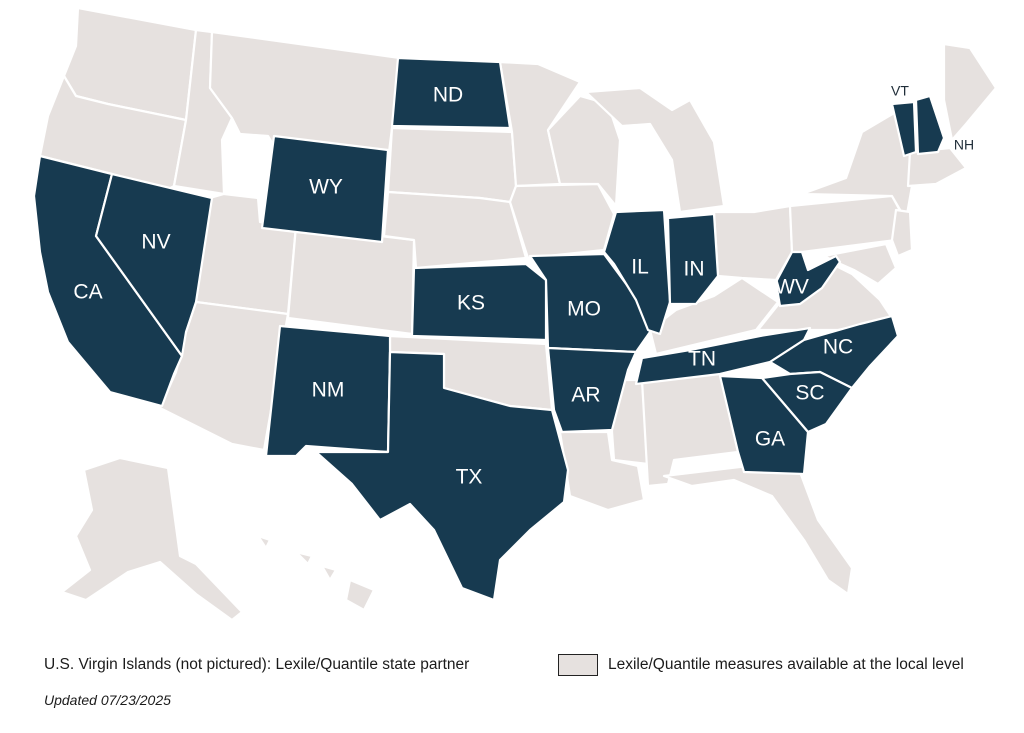  What do you see at coordinates (714, 316) in the screenshot?
I see `state-ky` at bounding box center [714, 316].